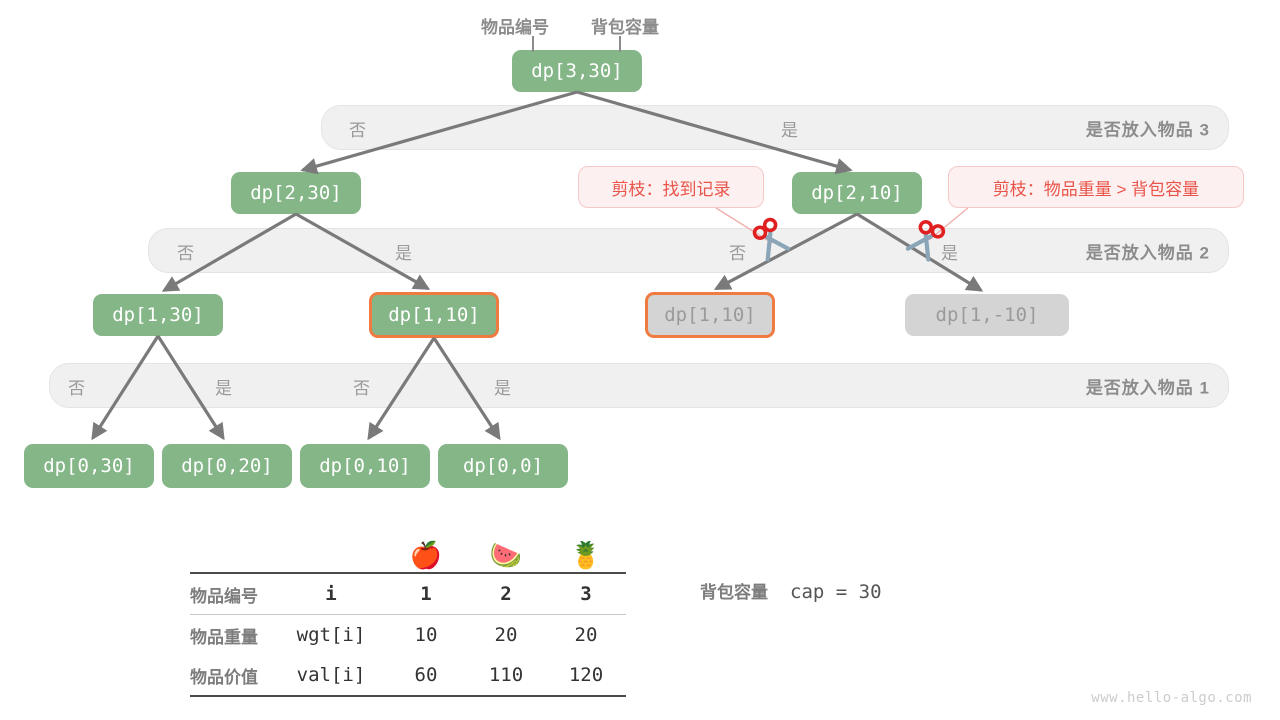 This screenshot has height=720, width=1280. I want to click on tree-node-label: dp[0,0], so click(503, 466).